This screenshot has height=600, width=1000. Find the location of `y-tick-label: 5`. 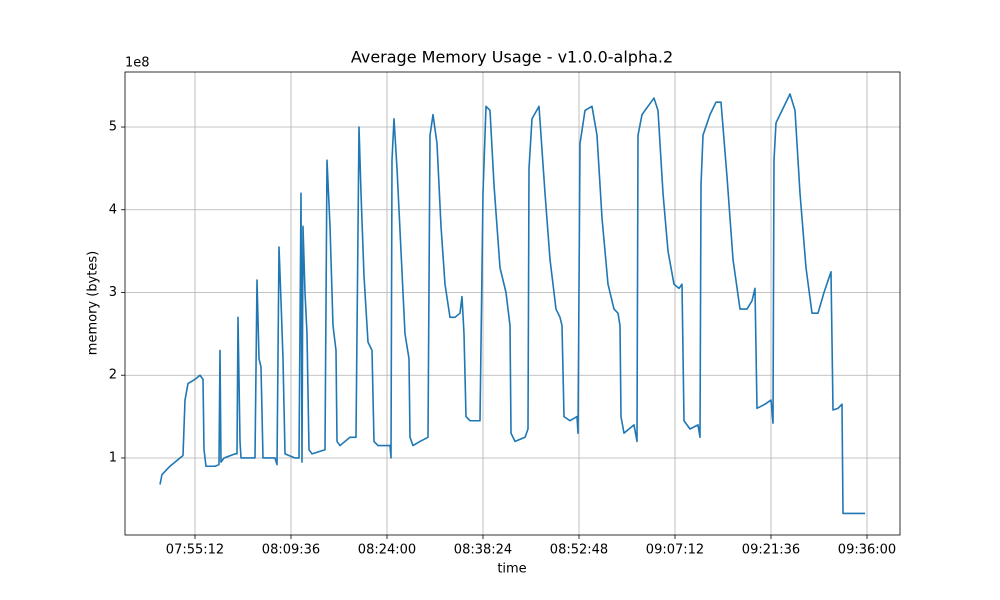

y-tick-label: 5 is located at coordinates (113, 127).